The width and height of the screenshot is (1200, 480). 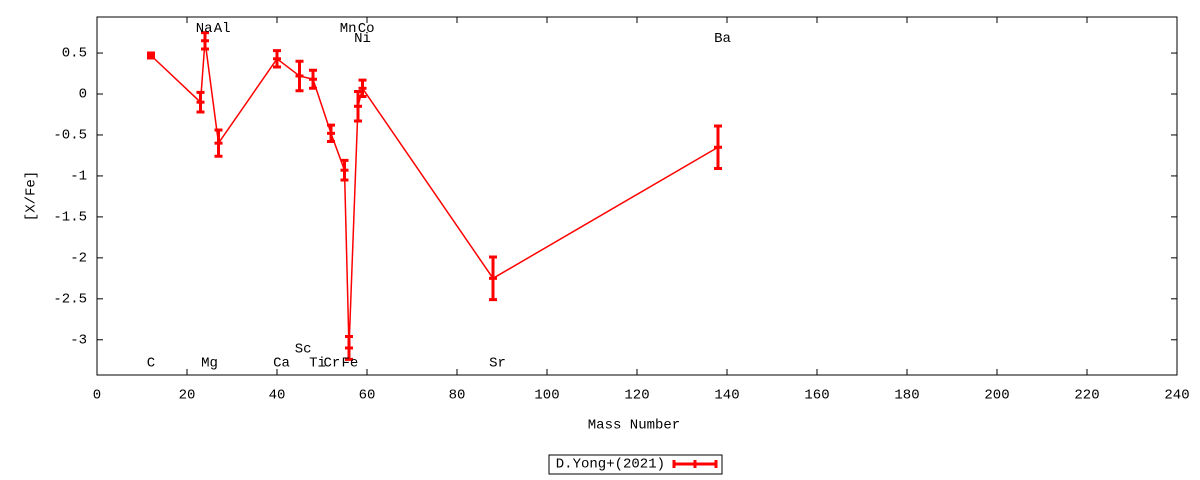 What do you see at coordinates (1176, 396) in the screenshot?
I see `x-tick-label: 240` at bounding box center [1176, 396].